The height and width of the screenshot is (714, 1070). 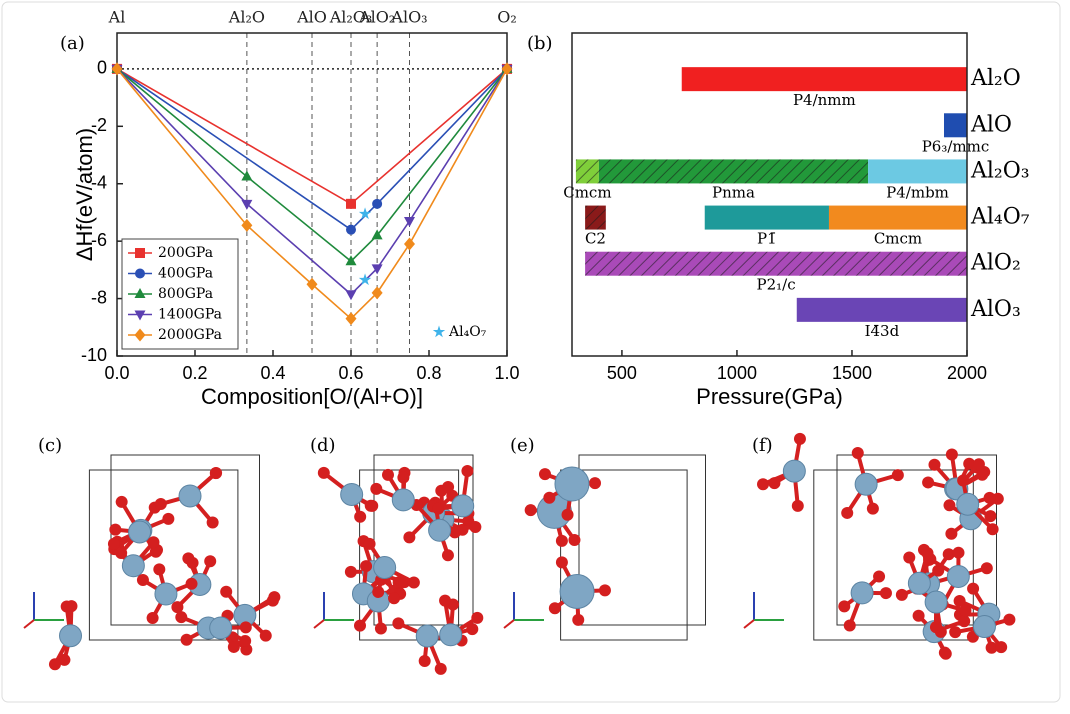 What do you see at coordinates (991, 124) in the screenshot?
I see `category-label: AlO` at bounding box center [991, 124].